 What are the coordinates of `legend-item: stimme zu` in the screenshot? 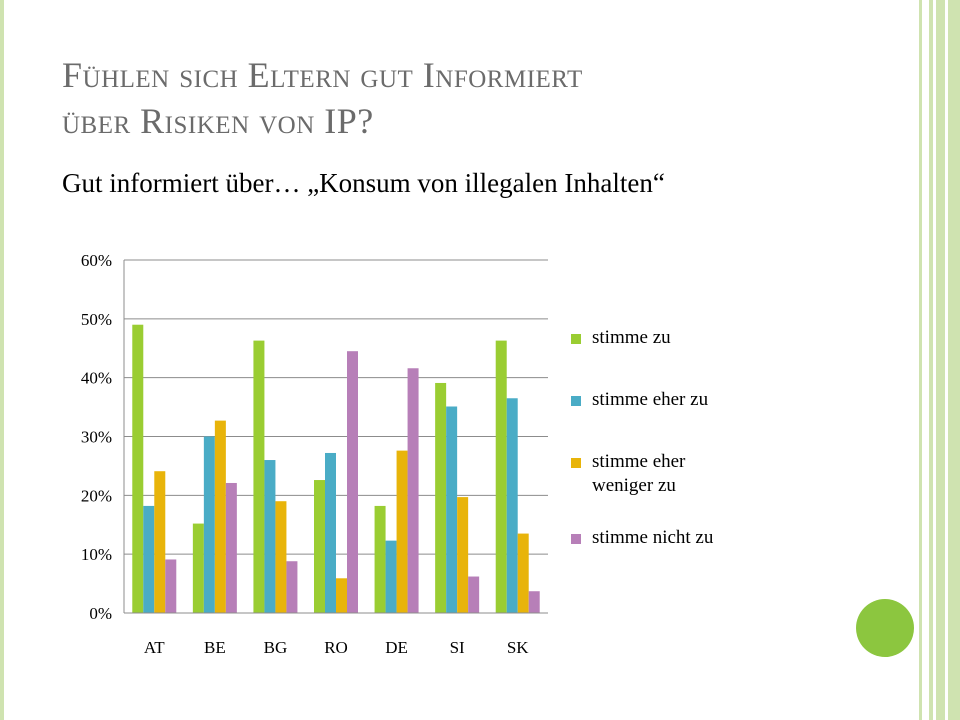 It's located at (681, 338).